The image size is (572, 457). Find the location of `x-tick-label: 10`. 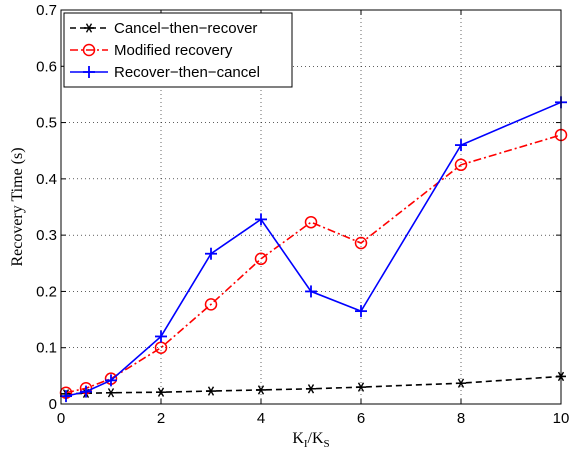

x-tick-label: 10 is located at coordinates (561, 418).